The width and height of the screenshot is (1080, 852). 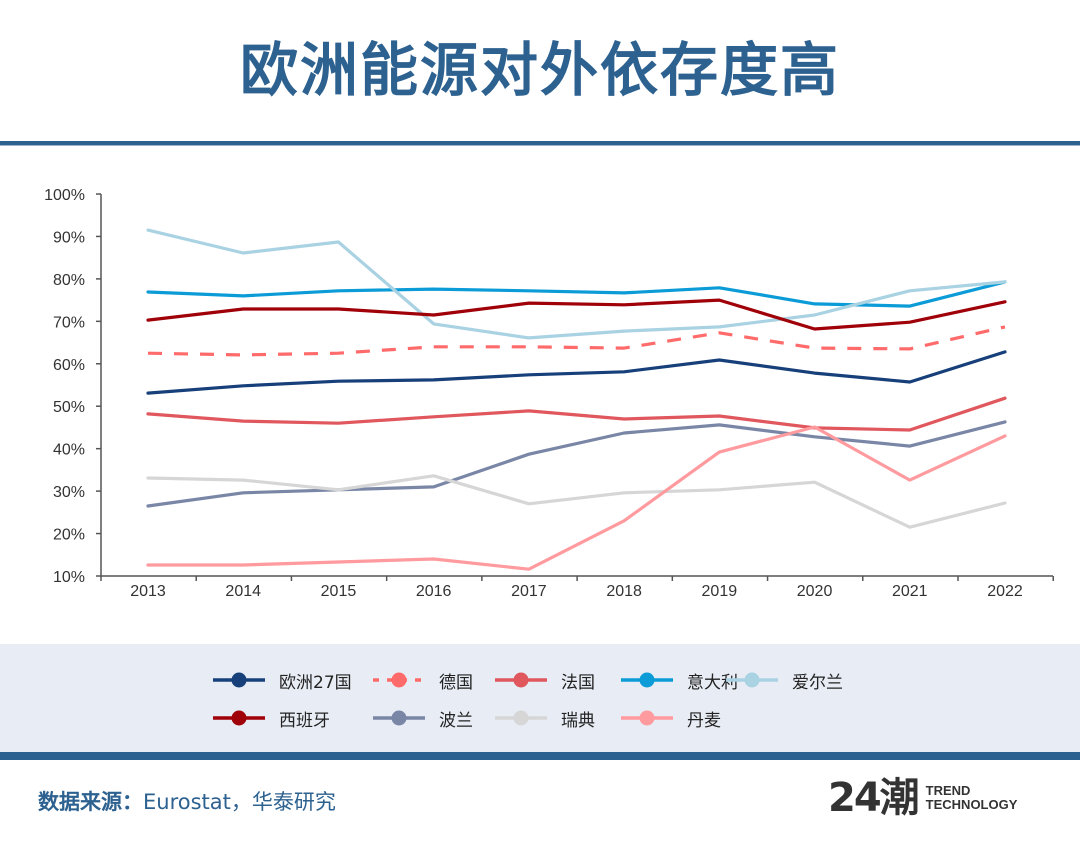 What do you see at coordinates (243, 591) in the screenshot?
I see `x-tick-label: 2014` at bounding box center [243, 591].